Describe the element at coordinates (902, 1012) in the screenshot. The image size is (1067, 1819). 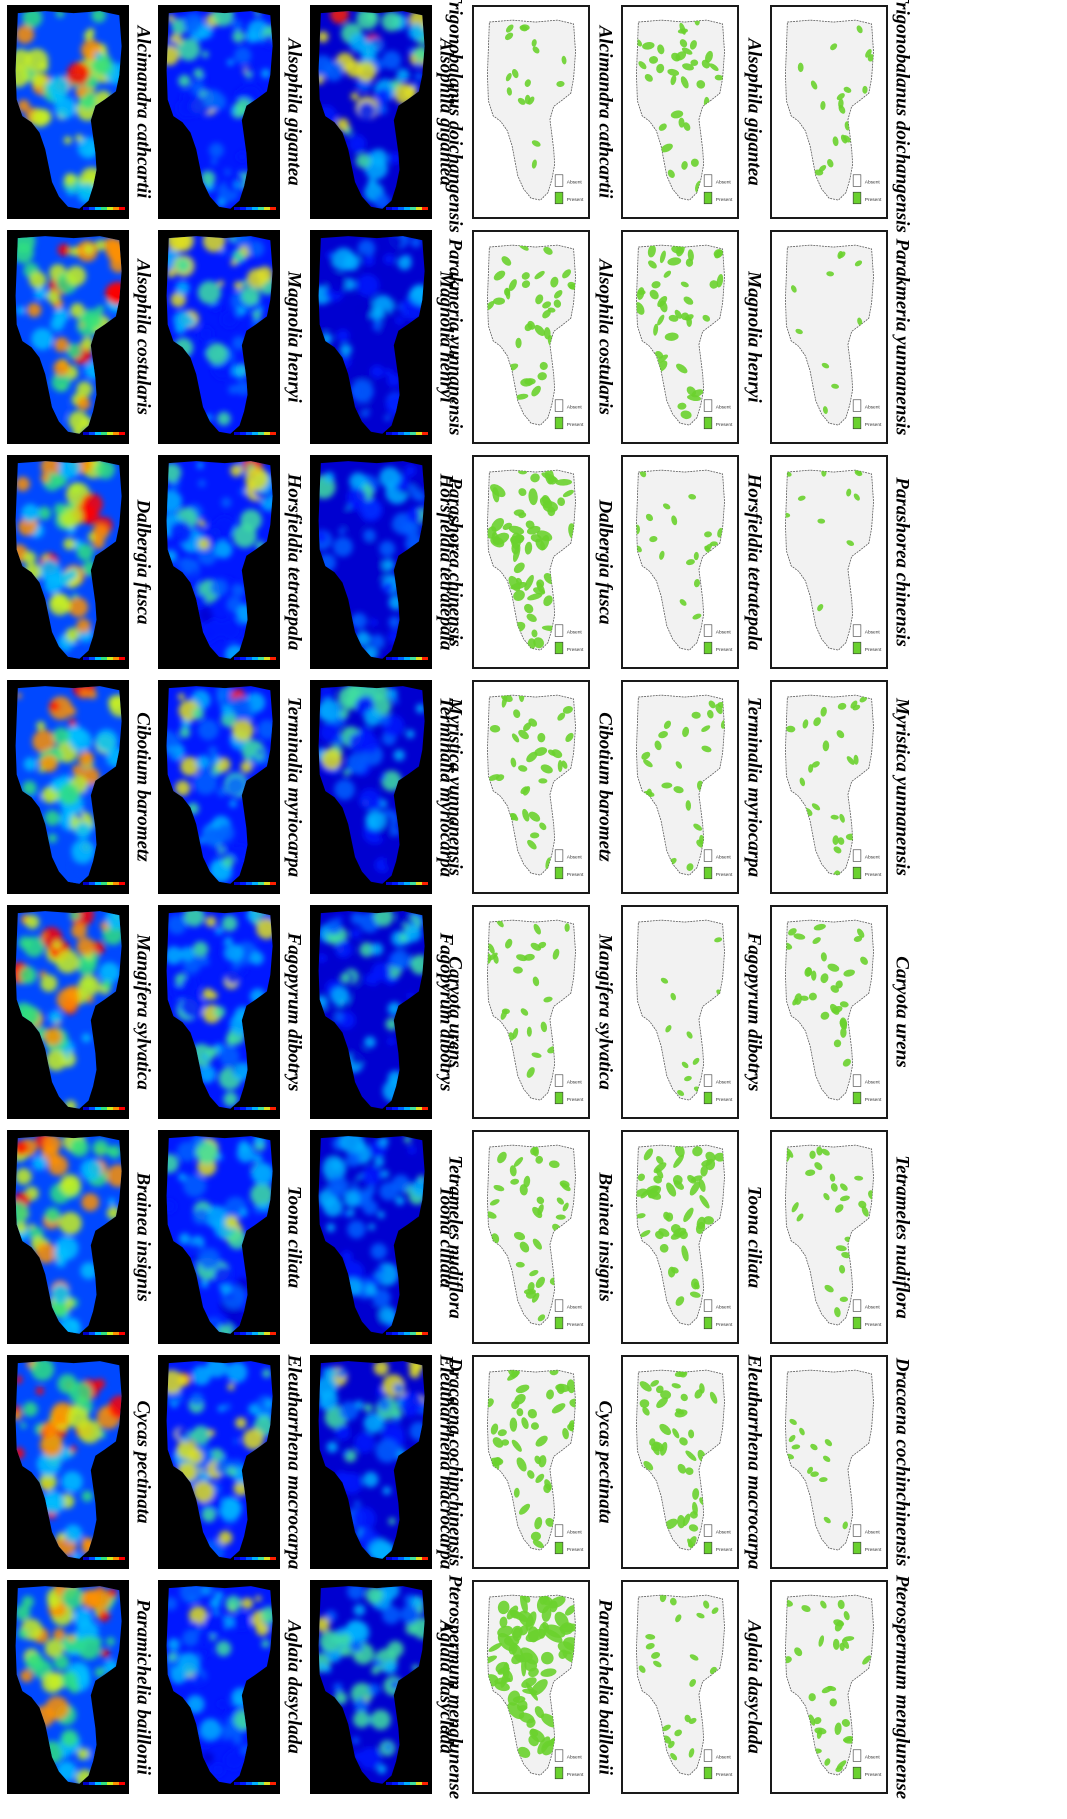
I see `species-label: Caryota urens` at that location.